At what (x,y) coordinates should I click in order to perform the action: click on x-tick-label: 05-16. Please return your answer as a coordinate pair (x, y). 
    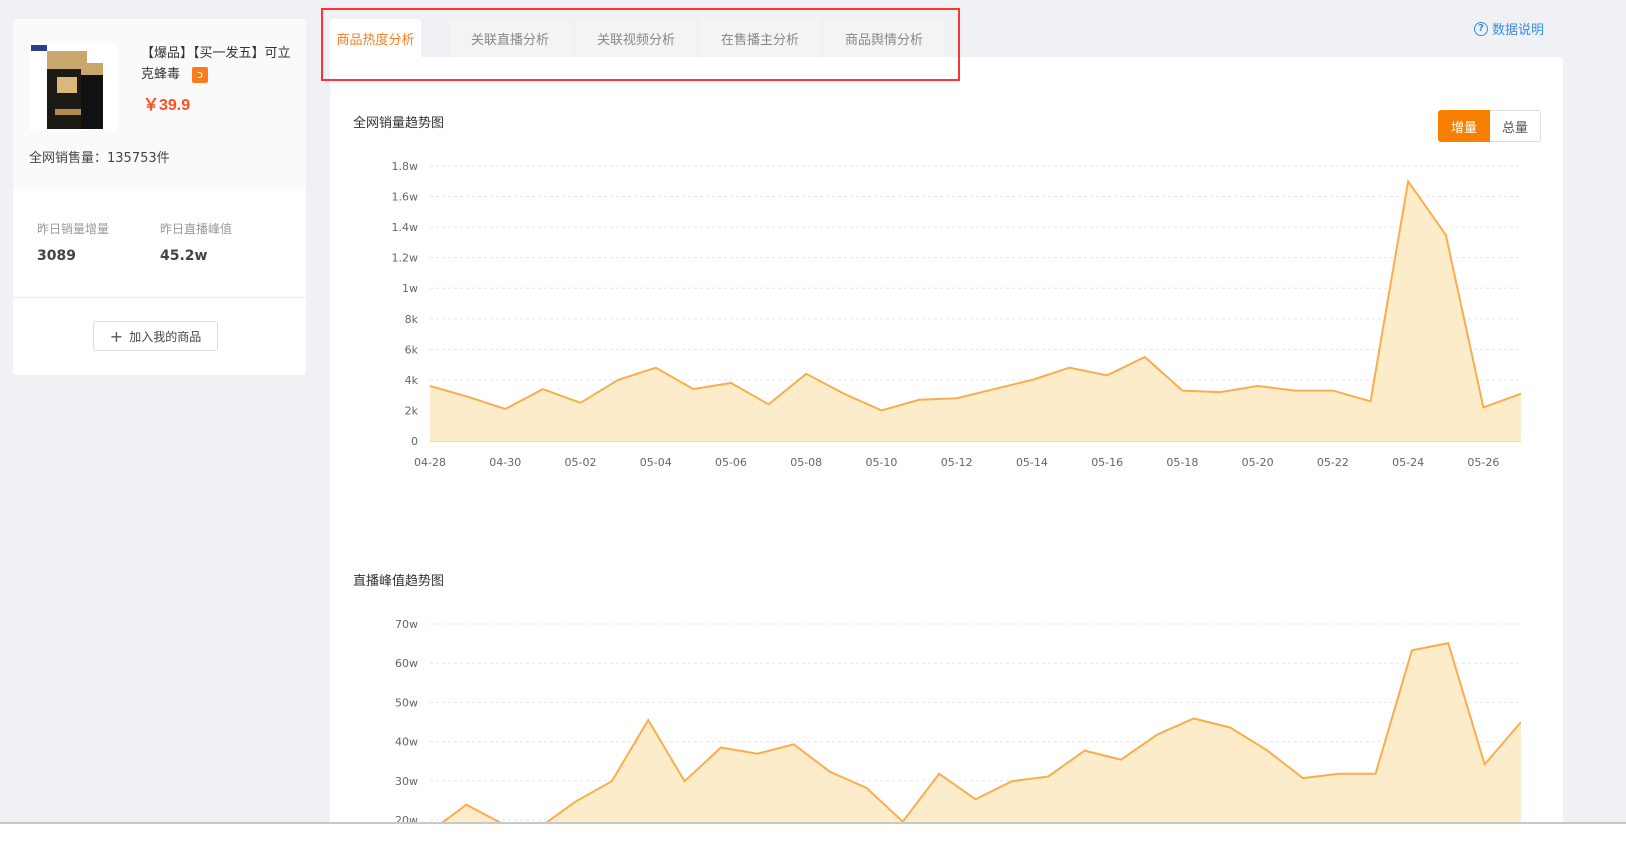
    Looking at the image, I should click on (1107, 462).